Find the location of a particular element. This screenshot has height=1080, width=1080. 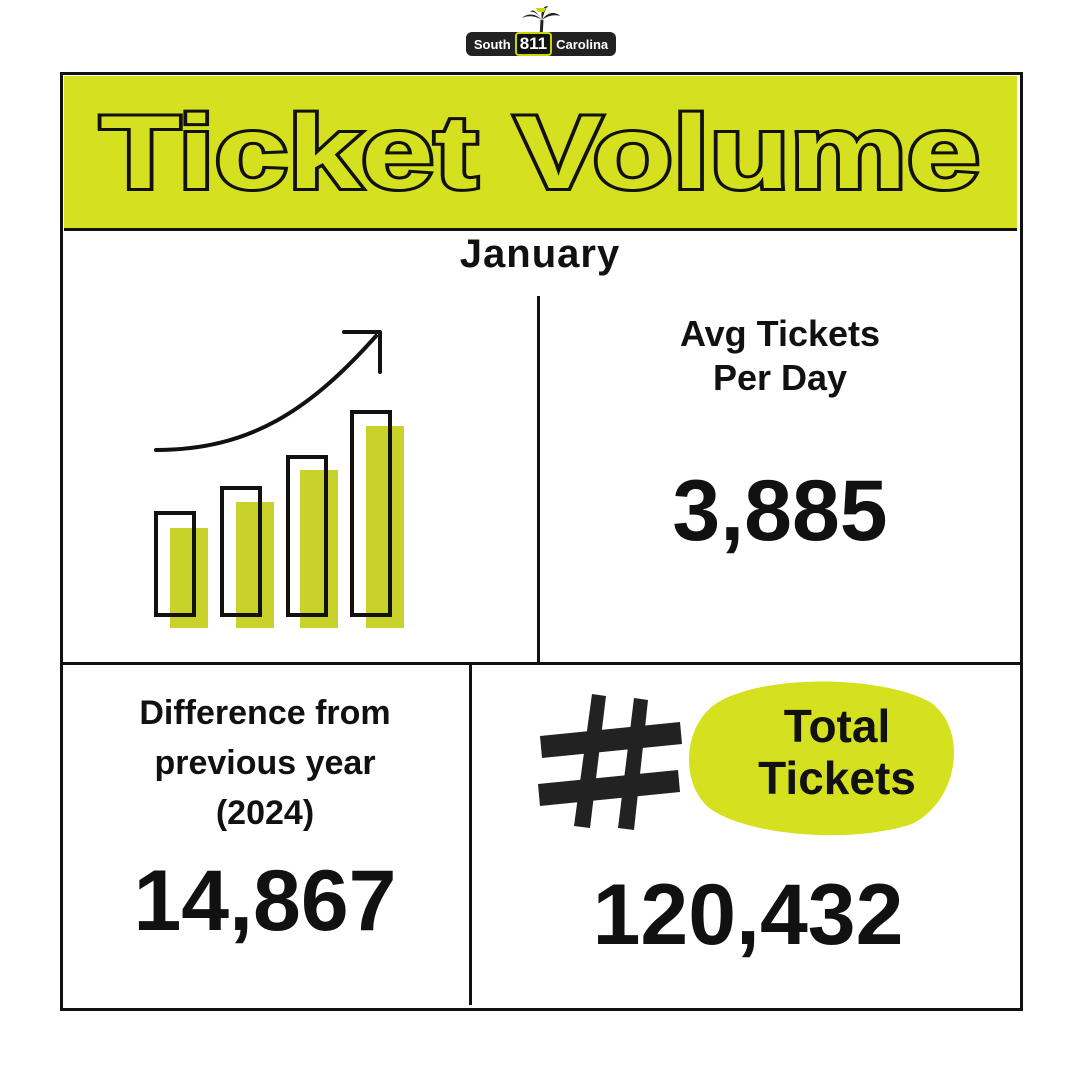

logo-badge: South 811 Carolina is located at coordinates (541, 44).